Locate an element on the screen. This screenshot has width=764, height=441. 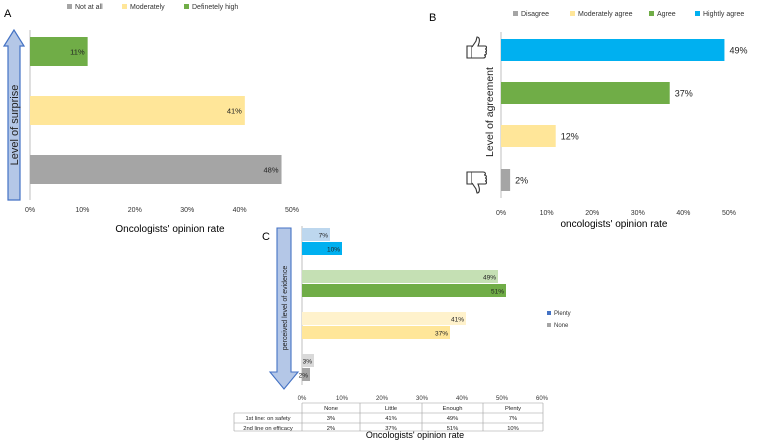
table-cell: 10% is located at coordinates (513, 429).